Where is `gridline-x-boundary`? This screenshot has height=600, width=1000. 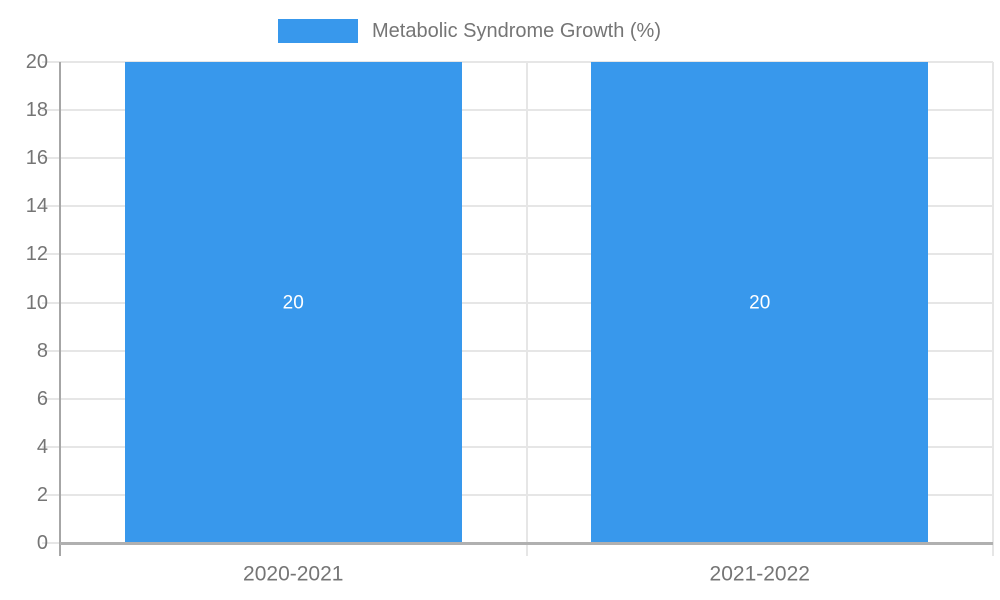 gridline-x-boundary is located at coordinates (526, 309).